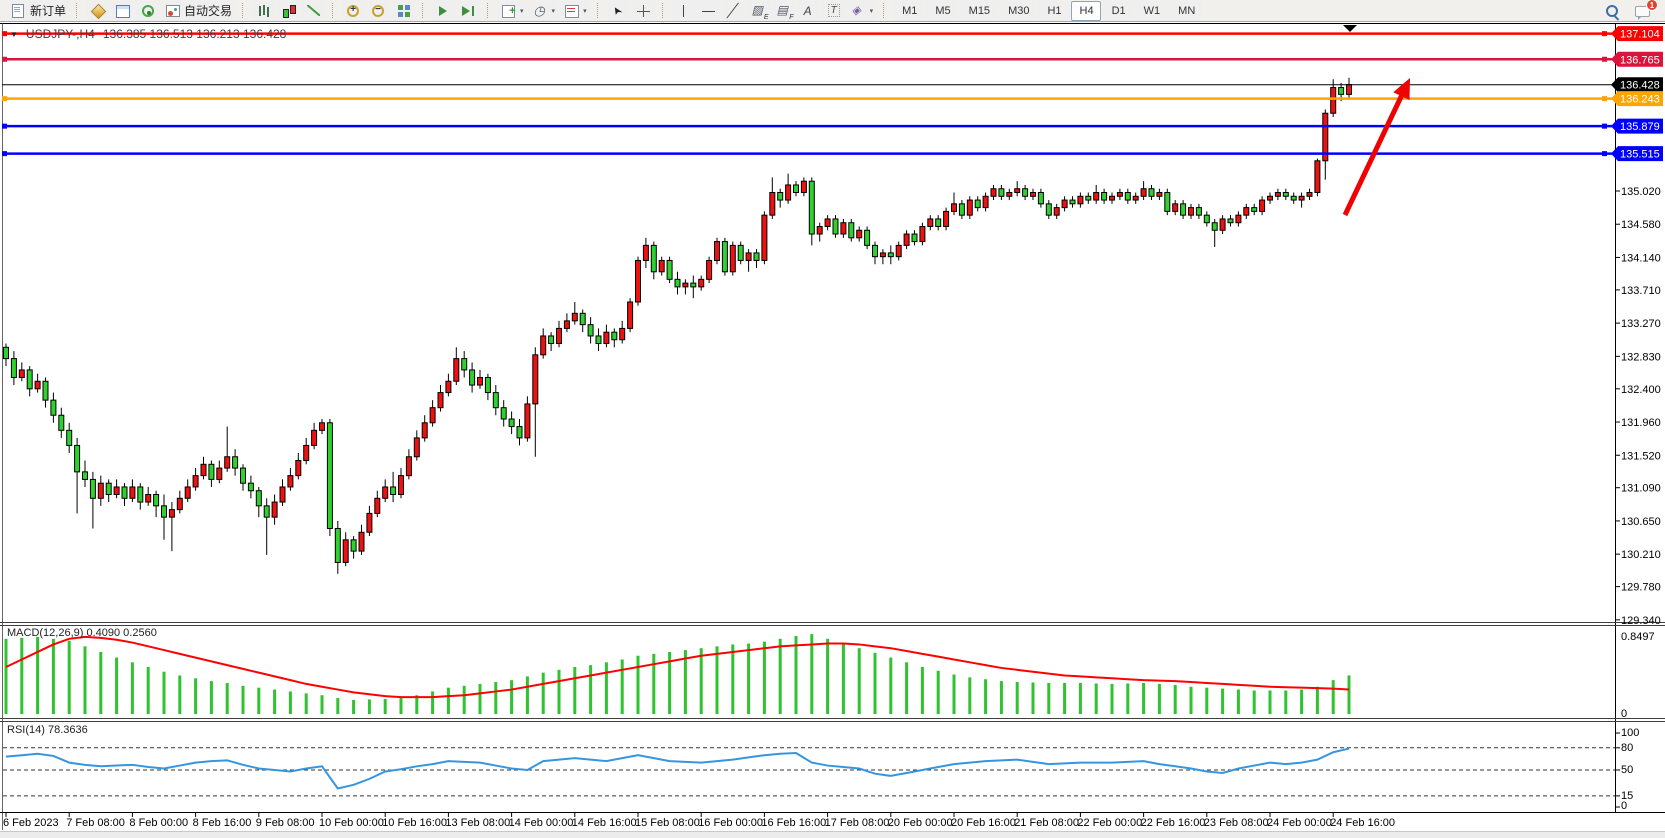 The image size is (1665, 838). What do you see at coordinates (1641, 258) in the screenshot?
I see `svg-text: 134.140` at bounding box center [1641, 258].